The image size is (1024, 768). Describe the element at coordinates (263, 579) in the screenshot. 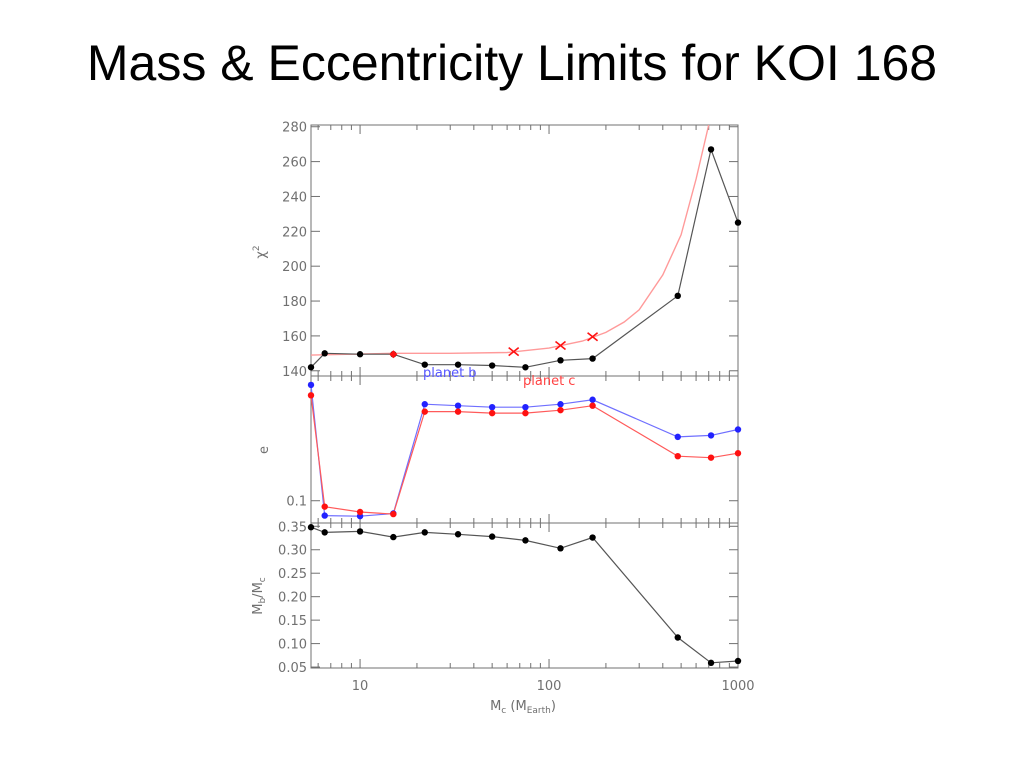

I see `ratio-ylabel-den-sub: c` at that location.